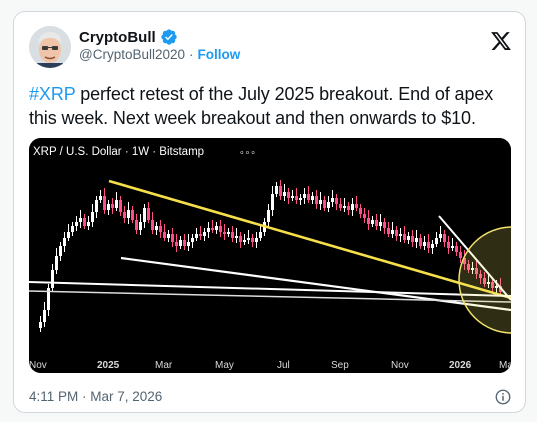 This screenshot has width=537, height=422. Describe the element at coordinates (501, 41) in the screenshot. I see `x-logo-icon` at that location.